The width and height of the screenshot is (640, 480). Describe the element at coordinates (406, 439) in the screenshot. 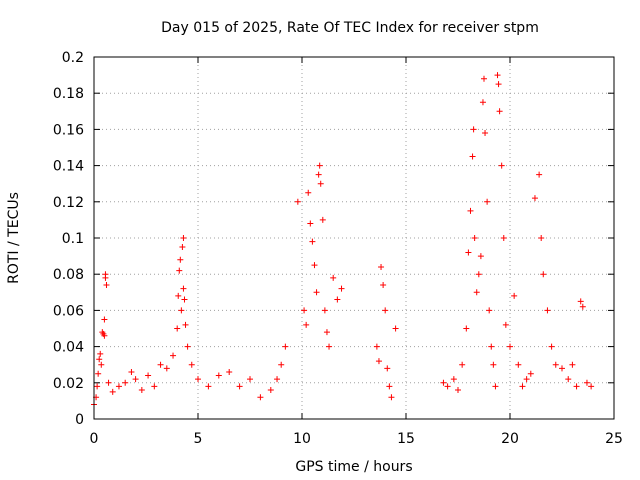

I see `x-tick-label: 15` at that location.